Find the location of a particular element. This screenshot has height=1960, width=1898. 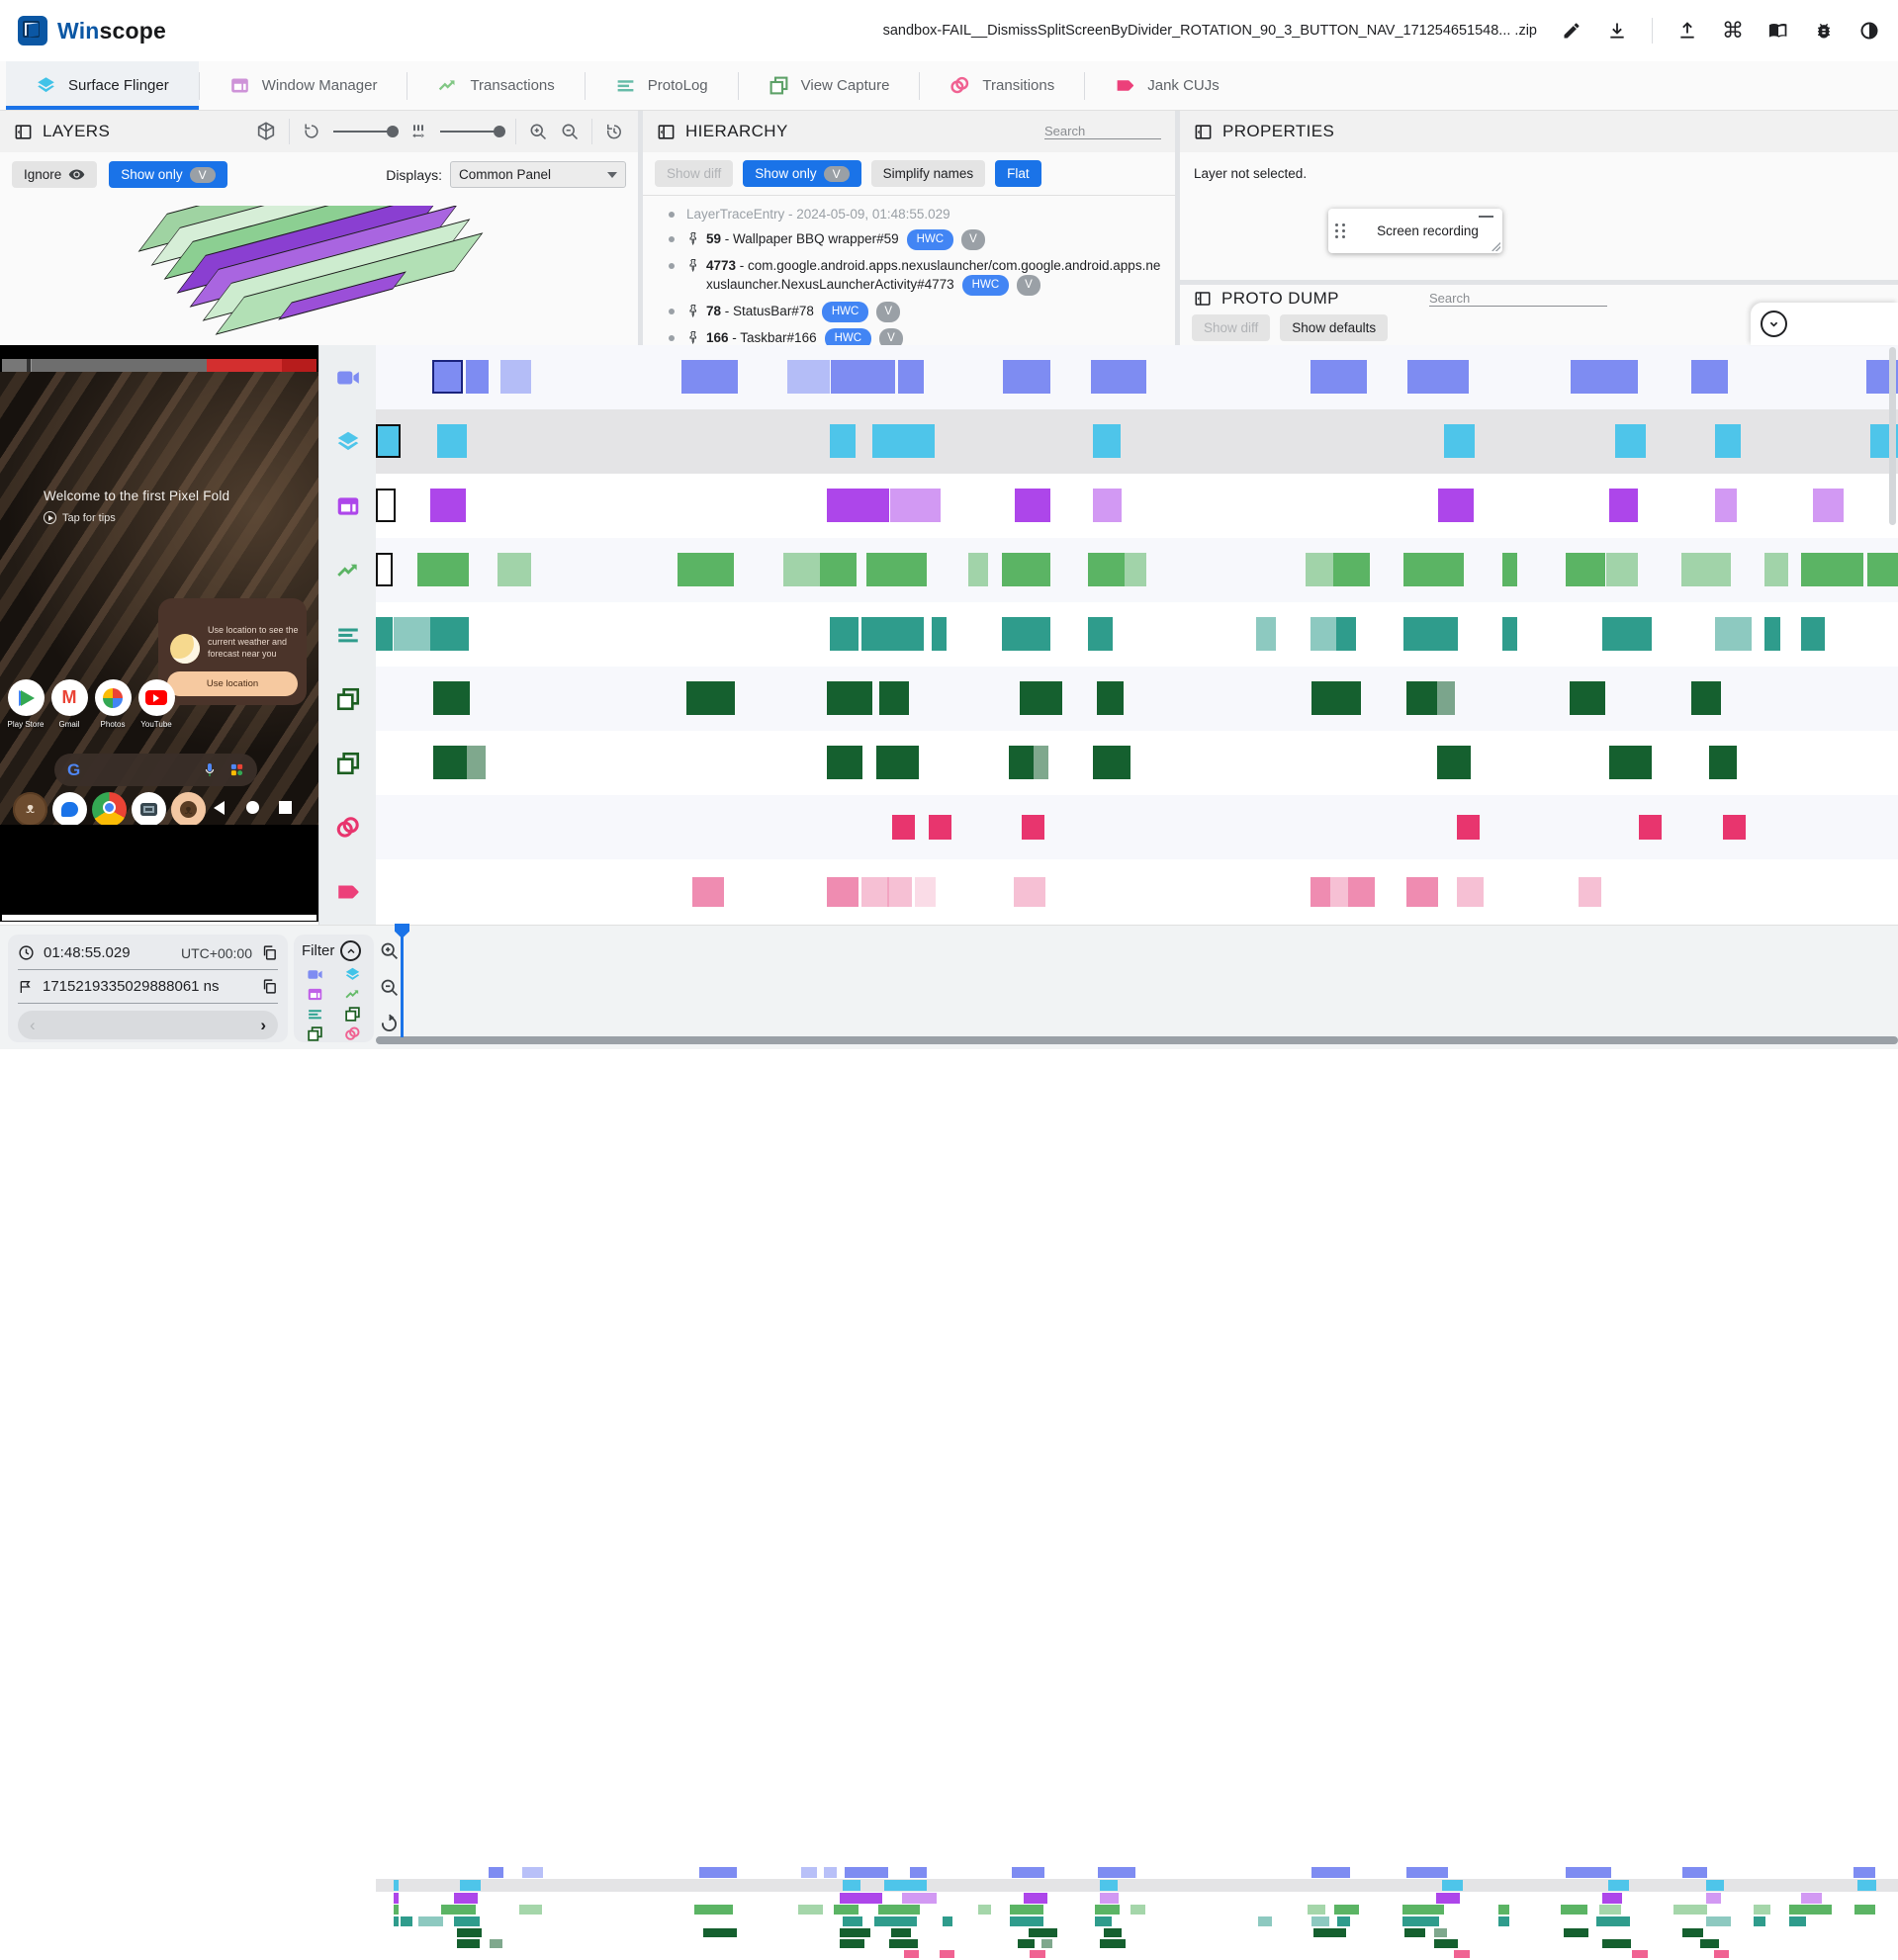

hierarchy-tree-row: 166 - Taskbar#166 HWC V is located at coordinates (909, 335).